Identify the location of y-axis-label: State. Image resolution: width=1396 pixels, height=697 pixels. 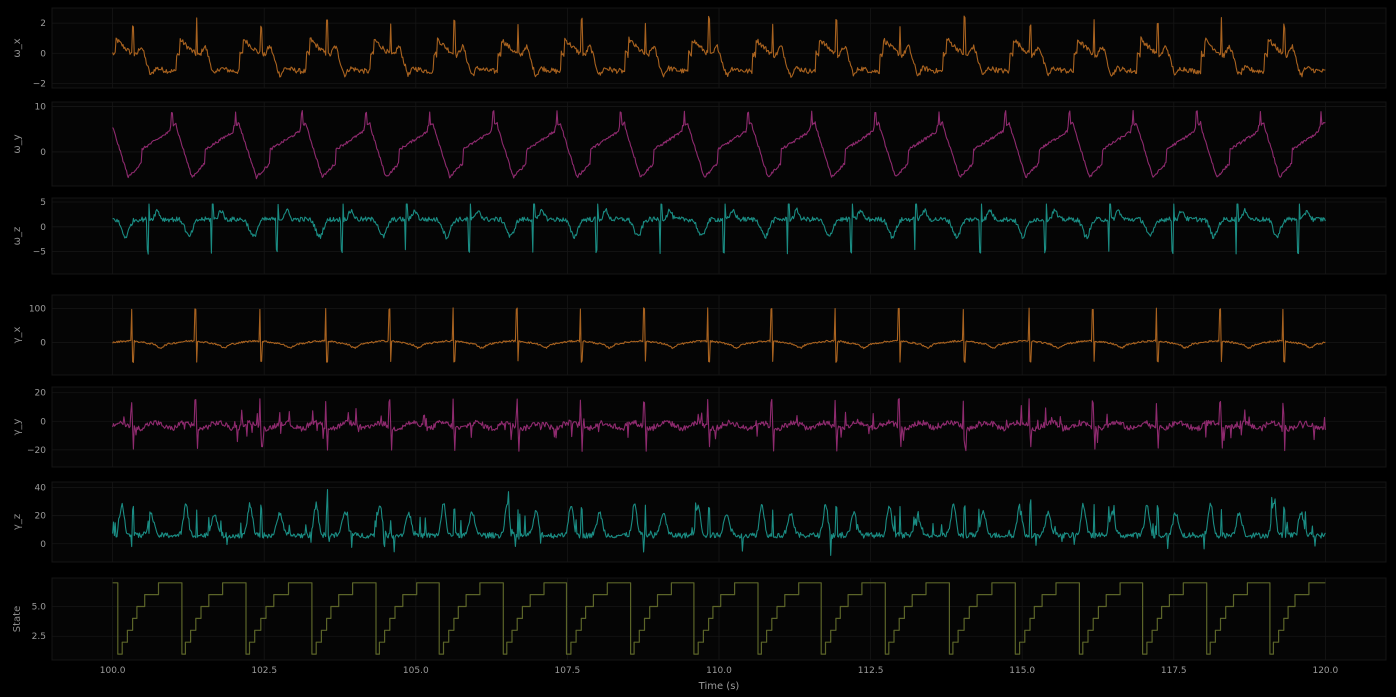
(17, 619).